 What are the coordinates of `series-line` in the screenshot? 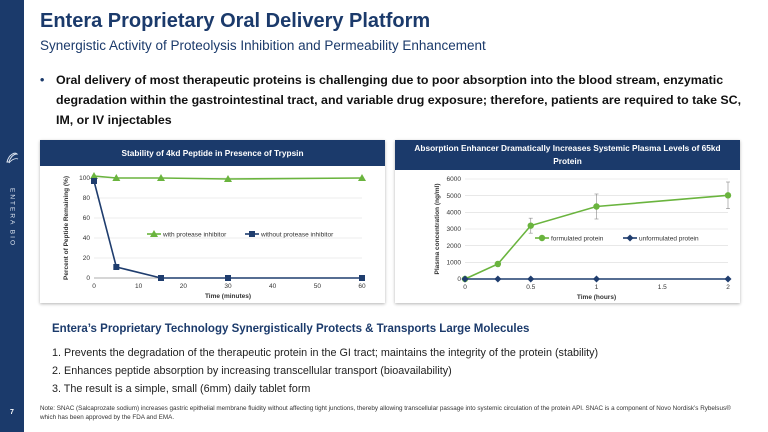 It's located at (227, 229).